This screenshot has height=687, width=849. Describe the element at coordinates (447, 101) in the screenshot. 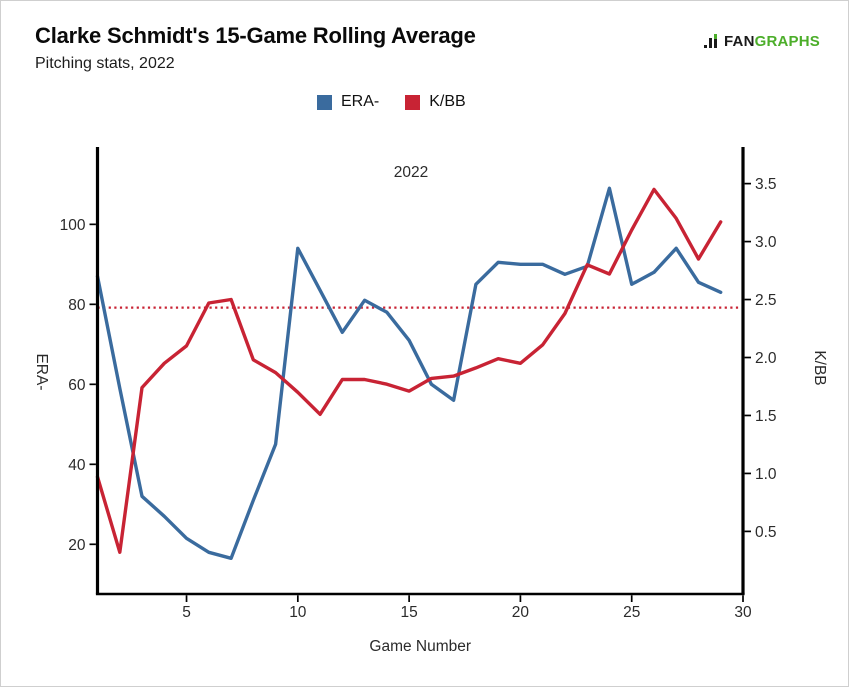

I see `legend-label-kbb: K/BB` at that location.